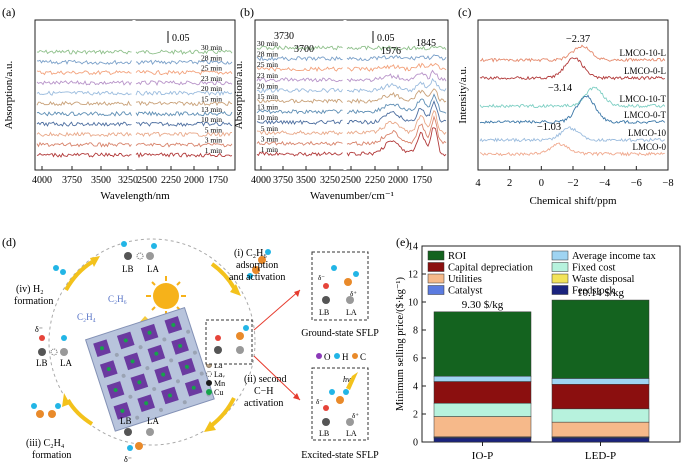 This screenshot has height=475, width=700. Describe the element at coordinates (267, 75) in the screenshot. I see `b-series-label: 23 min` at that location.